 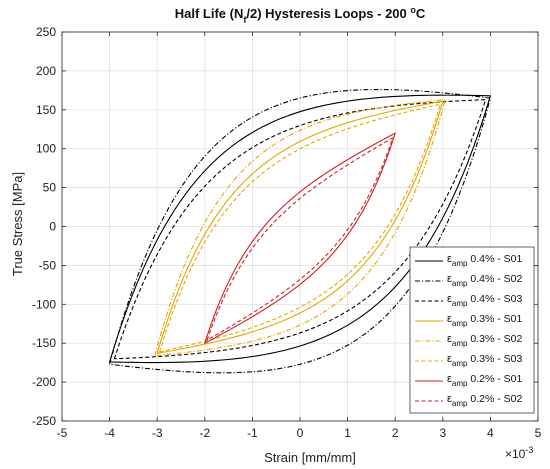 What do you see at coordinates (328, 13) in the screenshot?
I see `title-middle: /2) Hysteresis Loops - 200` at bounding box center [328, 13].